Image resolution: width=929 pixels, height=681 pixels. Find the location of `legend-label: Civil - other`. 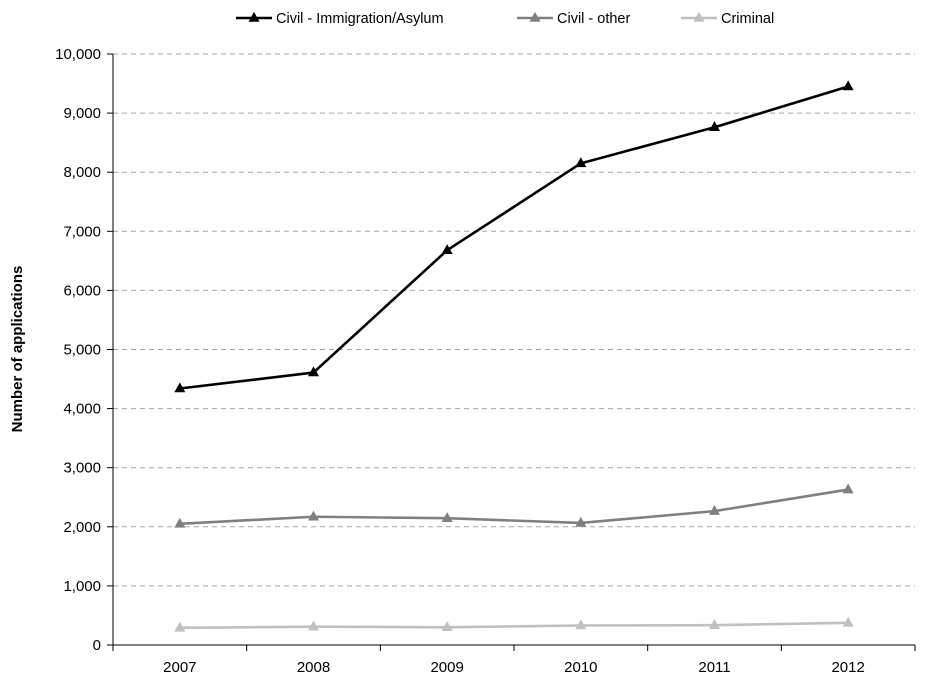

legend-label: Civil - other is located at coordinates (593, 19).